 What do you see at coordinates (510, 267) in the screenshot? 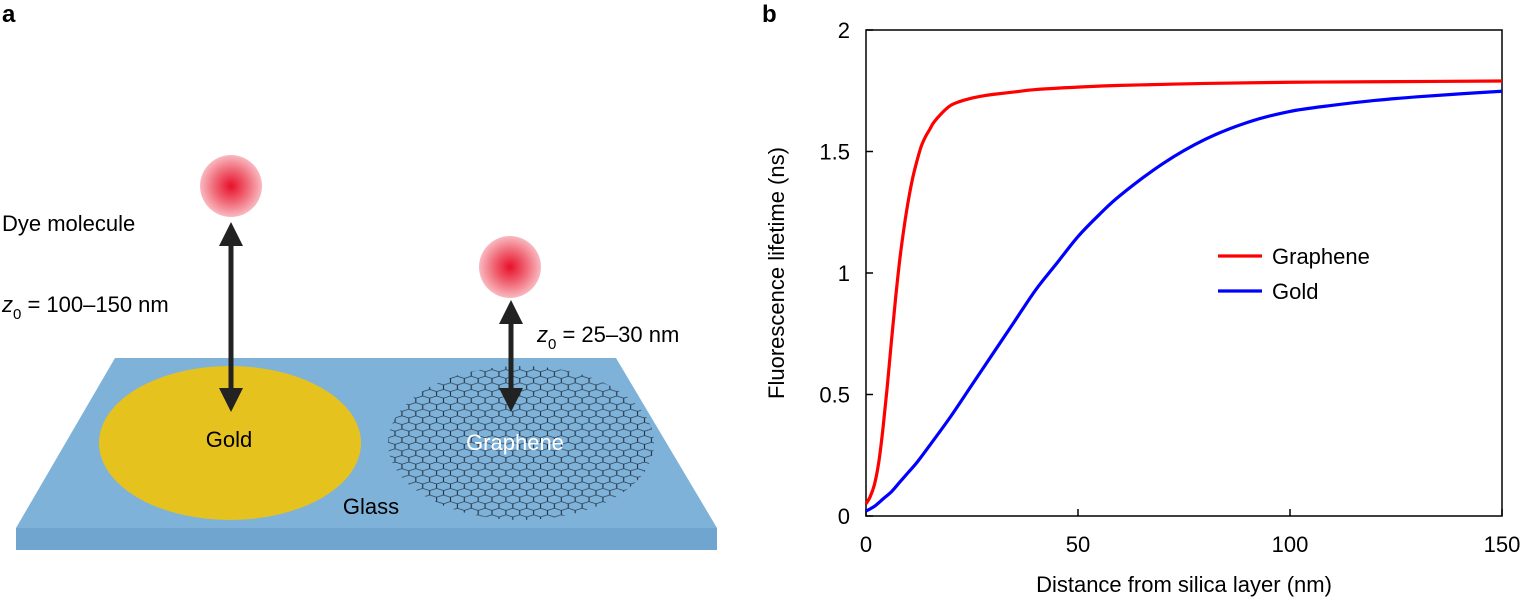
I see `dye-molecule-graphene` at bounding box center [510, 267].